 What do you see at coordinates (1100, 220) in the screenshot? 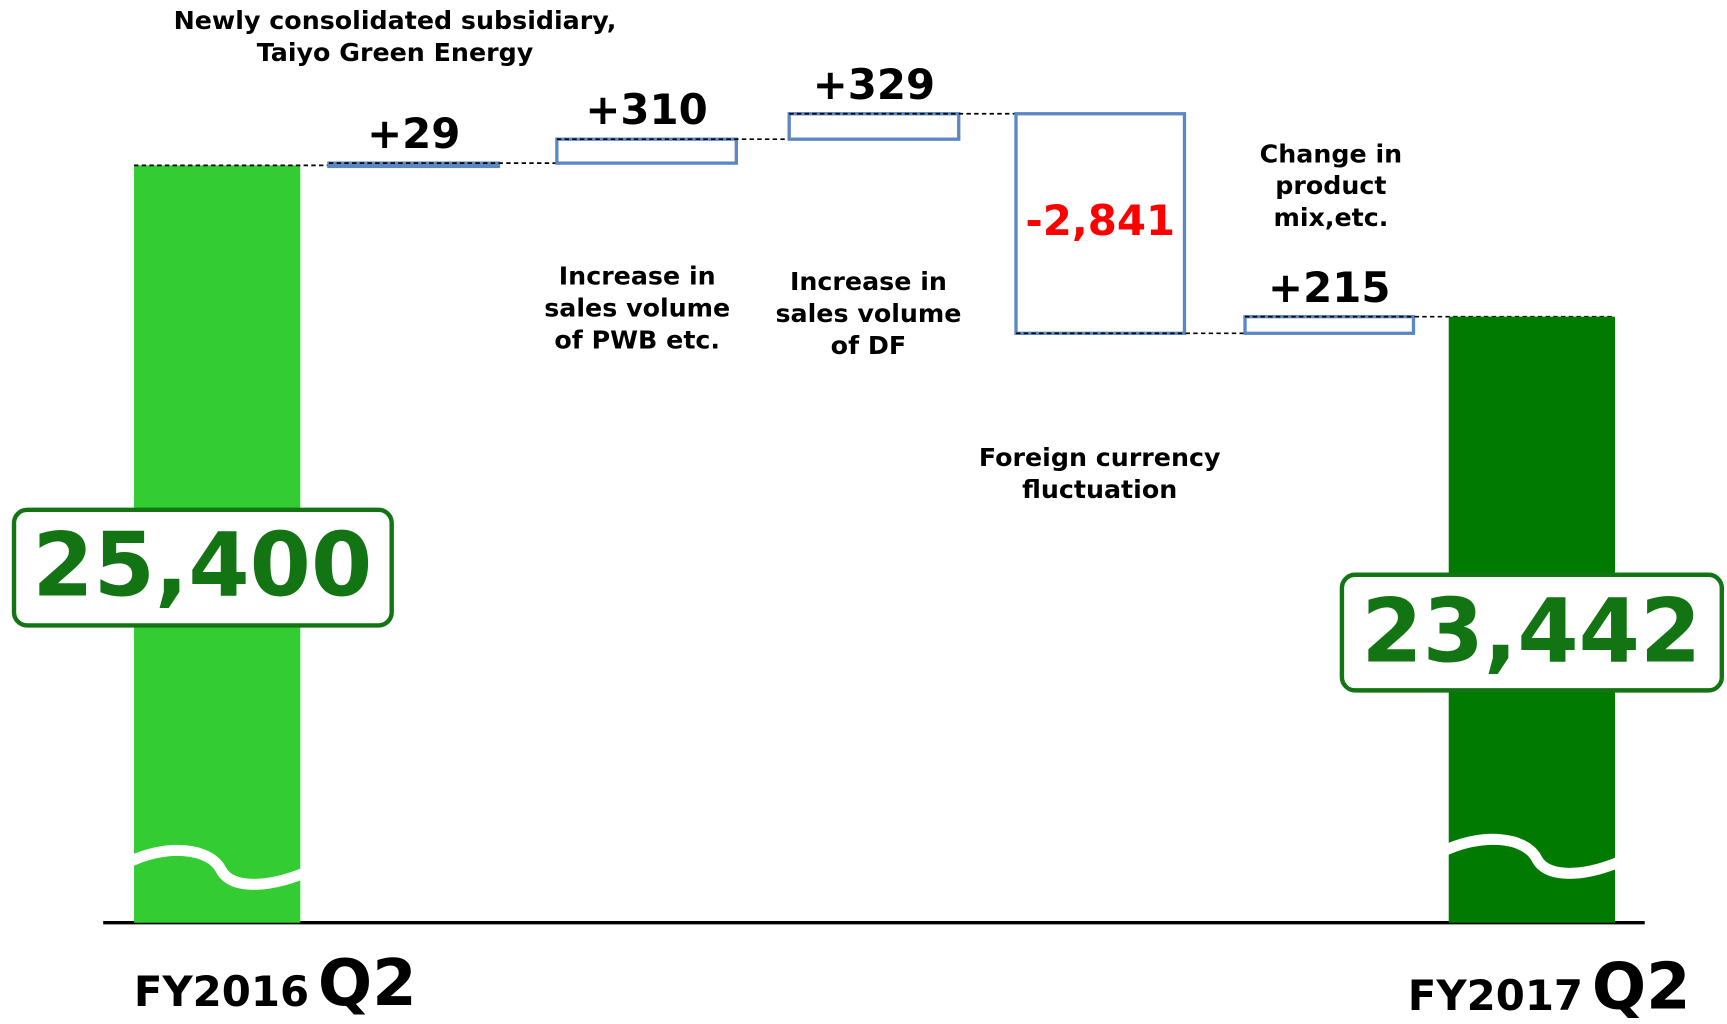
I see `value-label: -2,841` at bounding box center [1100, 220].